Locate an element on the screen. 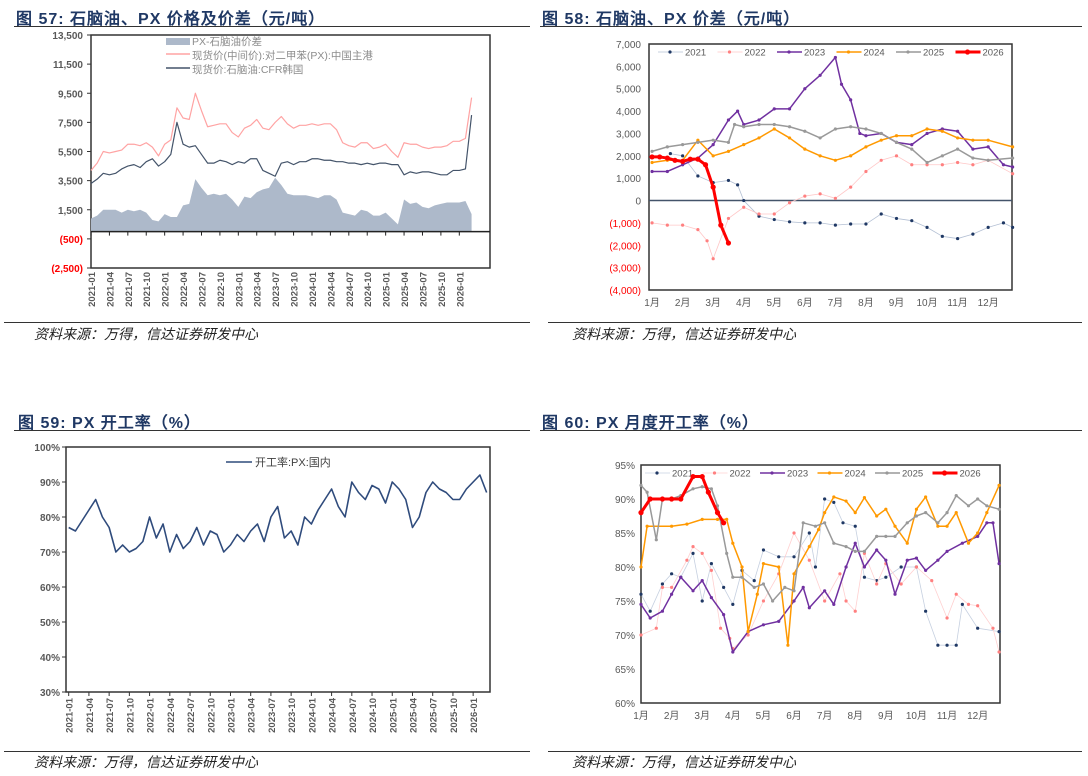 This screenshot has width=1088, height=776. fig57-source: 资料来源：万得，信达证券研发中心 is located at coordinates (146, 334).